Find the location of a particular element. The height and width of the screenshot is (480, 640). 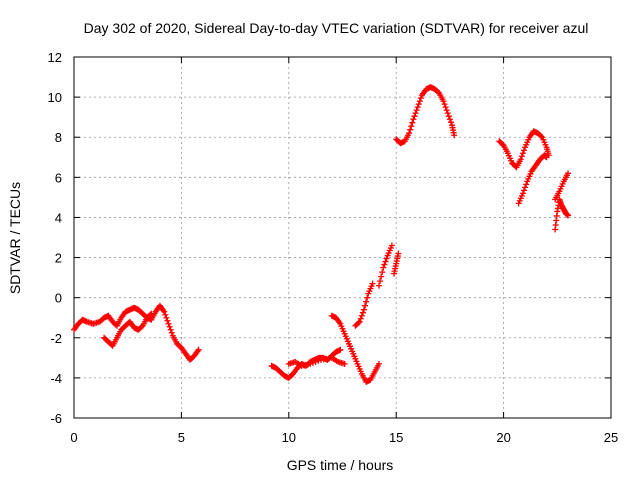

x-tick-label: 20 is located at coordinates (503, 437).